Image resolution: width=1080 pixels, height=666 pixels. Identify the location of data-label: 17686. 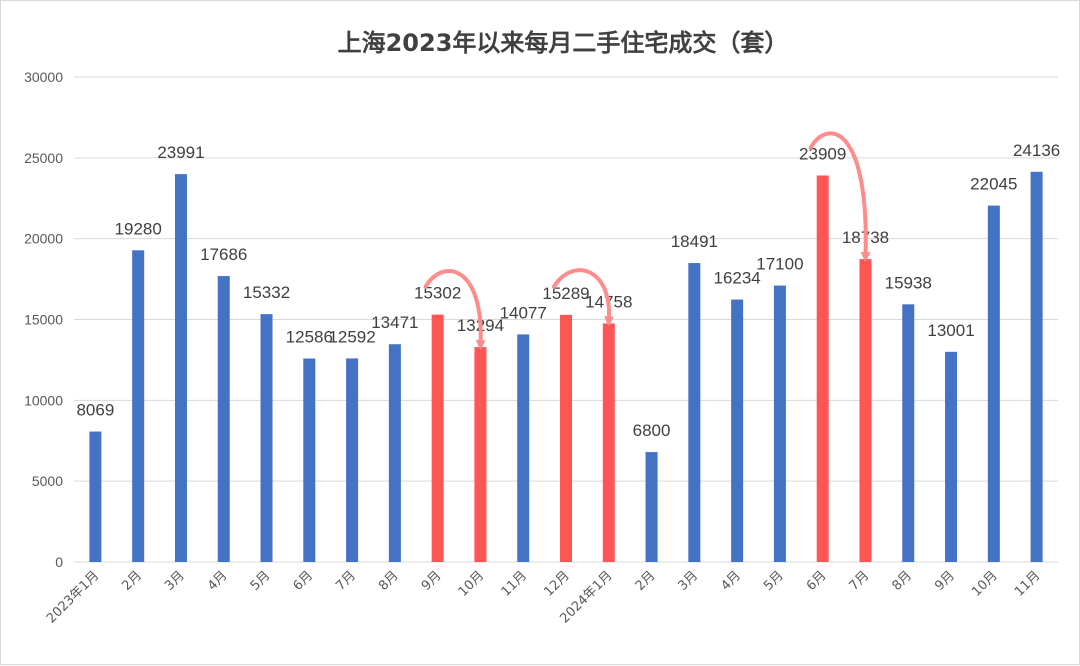
(223, 254).